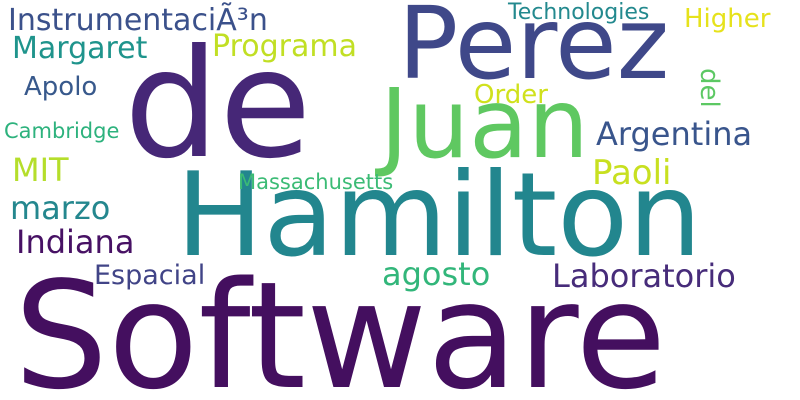 This screenshot has height=400, width=800. What do you see at coordinates (62, 131) in the screenshot?
I see `word-cambridge: Cambridge` at bounding box center [62, 131].